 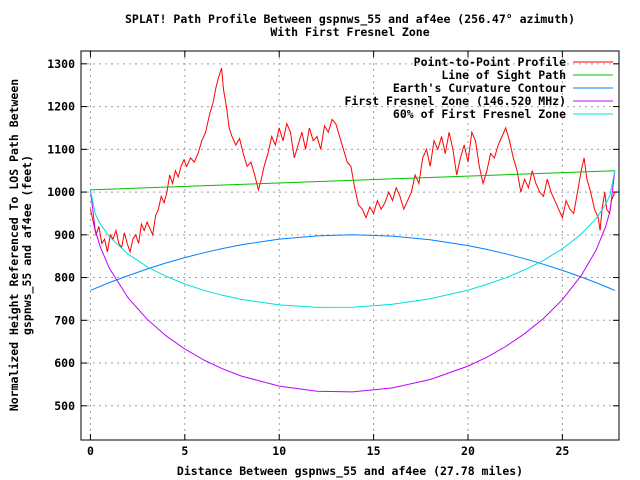 What do you see at coordinates (468, 451) in the screenshot?
I see `x-tick-label: 20` at bounding box center [468, 451].